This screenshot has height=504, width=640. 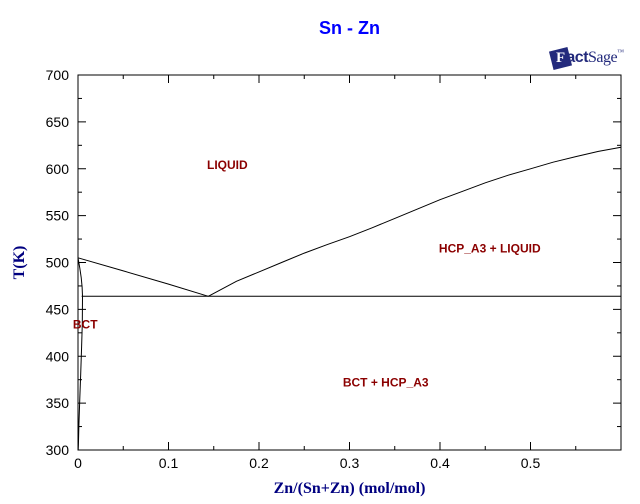 I want to click on y-tick-label: 600, so click(x=58, y=169).